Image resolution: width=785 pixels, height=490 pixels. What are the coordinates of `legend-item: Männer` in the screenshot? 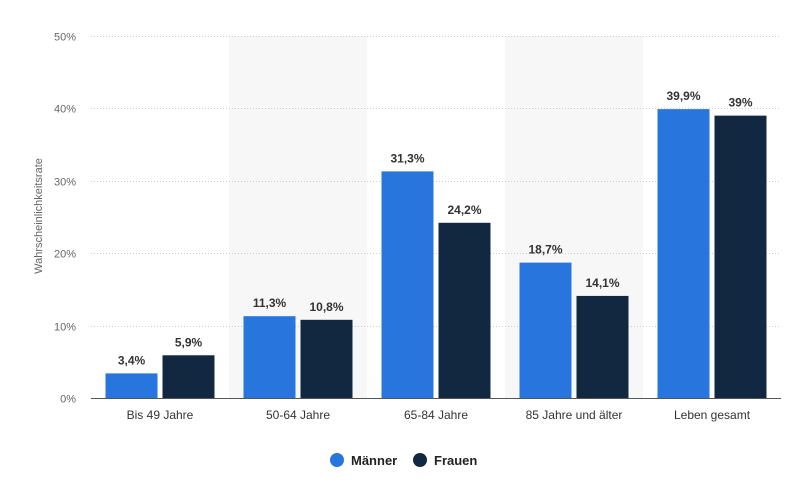 It's located at (363, 460).